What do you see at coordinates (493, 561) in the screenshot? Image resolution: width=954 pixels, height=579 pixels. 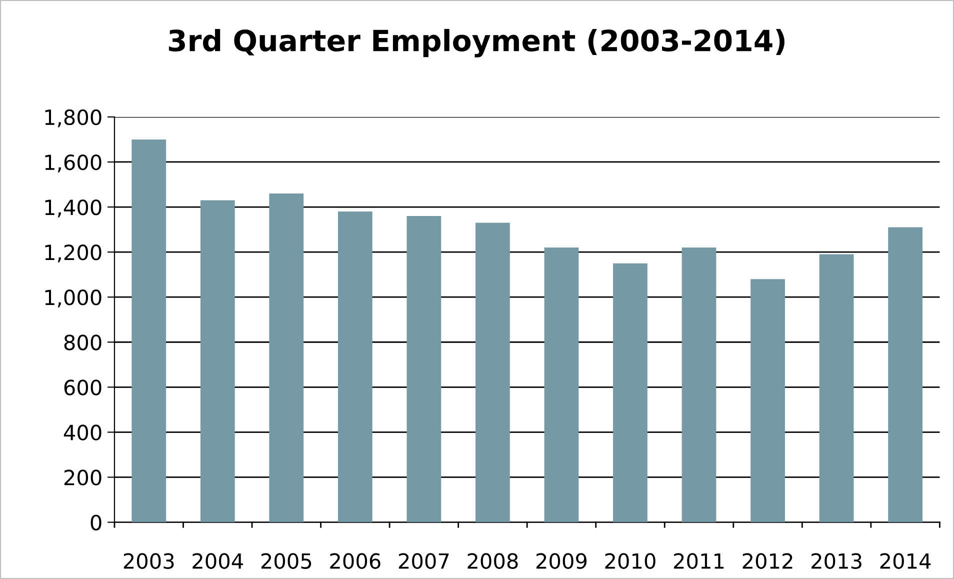 I see `x-tick-label: 2008` at bounding box center [493, 561].